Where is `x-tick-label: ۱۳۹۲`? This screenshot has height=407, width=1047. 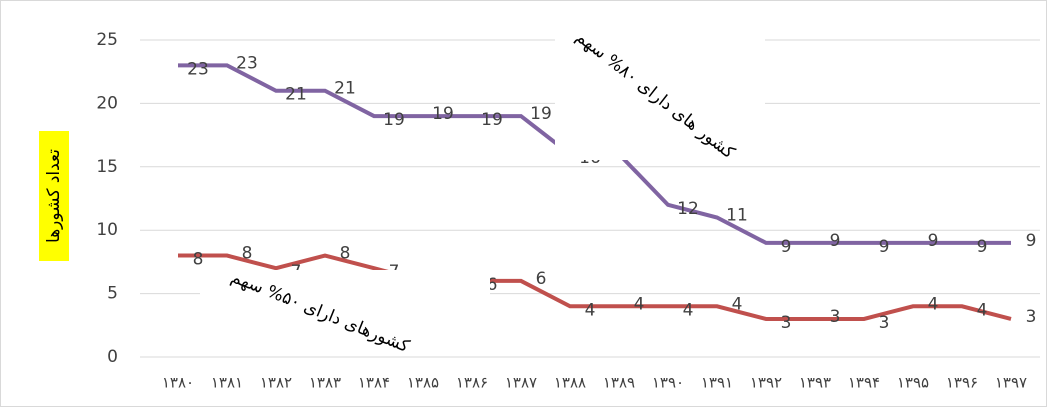 x-tick-label: ۱۳۹۲ is located at coordinates (766, 383).